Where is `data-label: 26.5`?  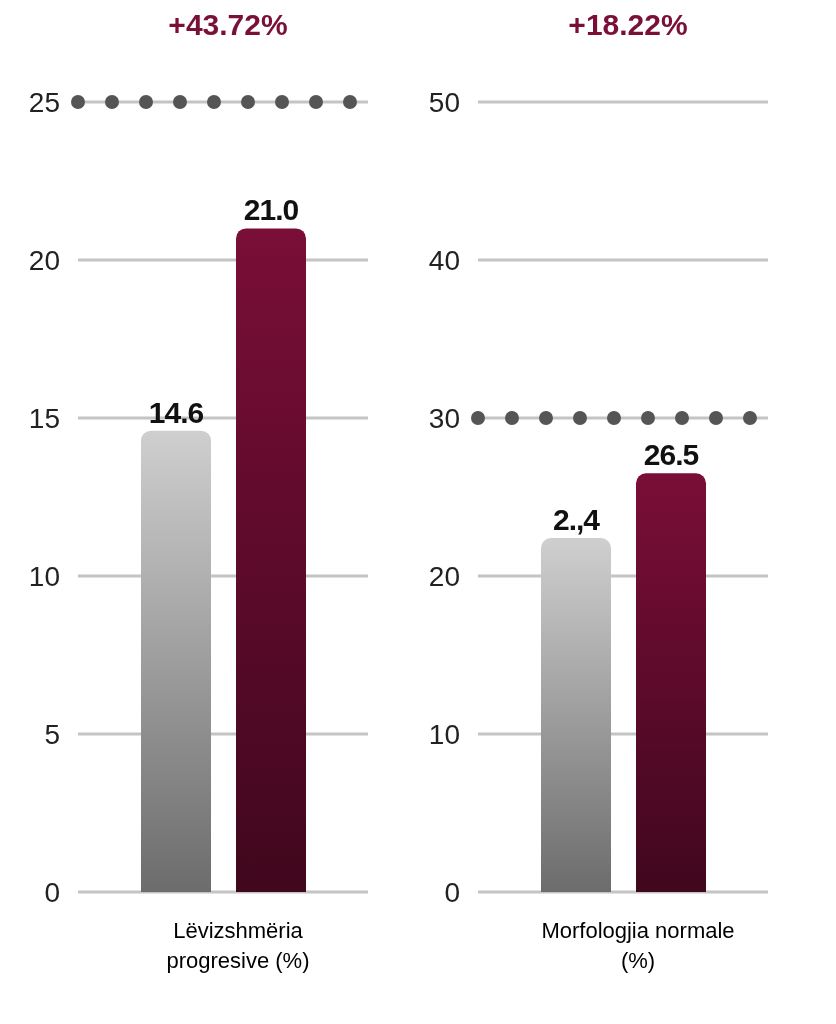
data-label: 26.5 is located at coordinates (671, 455).